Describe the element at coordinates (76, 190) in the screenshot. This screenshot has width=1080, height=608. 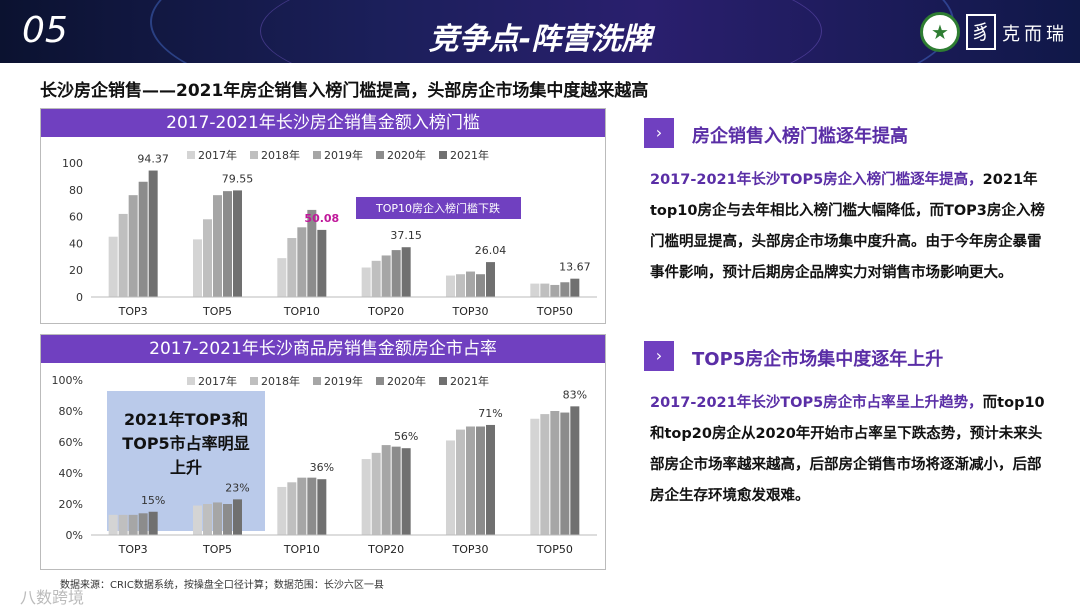
I see `y-tick-label: 80` at that location.